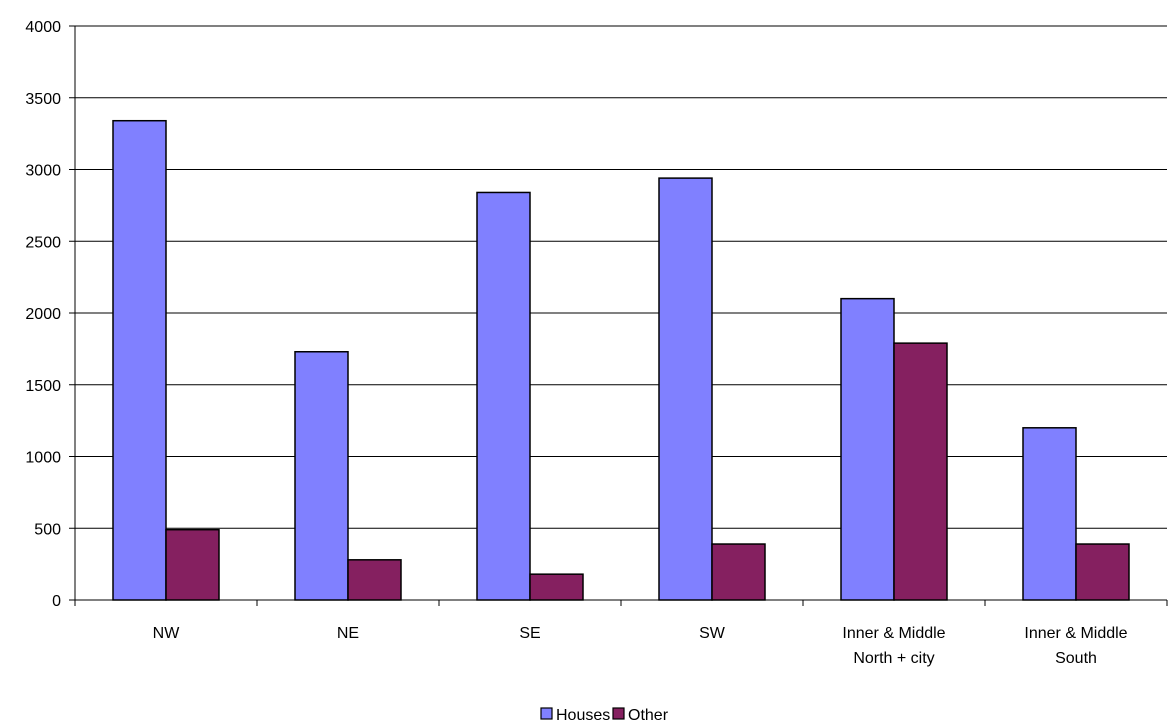  What do you see at coordinates (618, 713) in the screenshot?
I see `legend-swatch-other` at bounding box center [618, 713].